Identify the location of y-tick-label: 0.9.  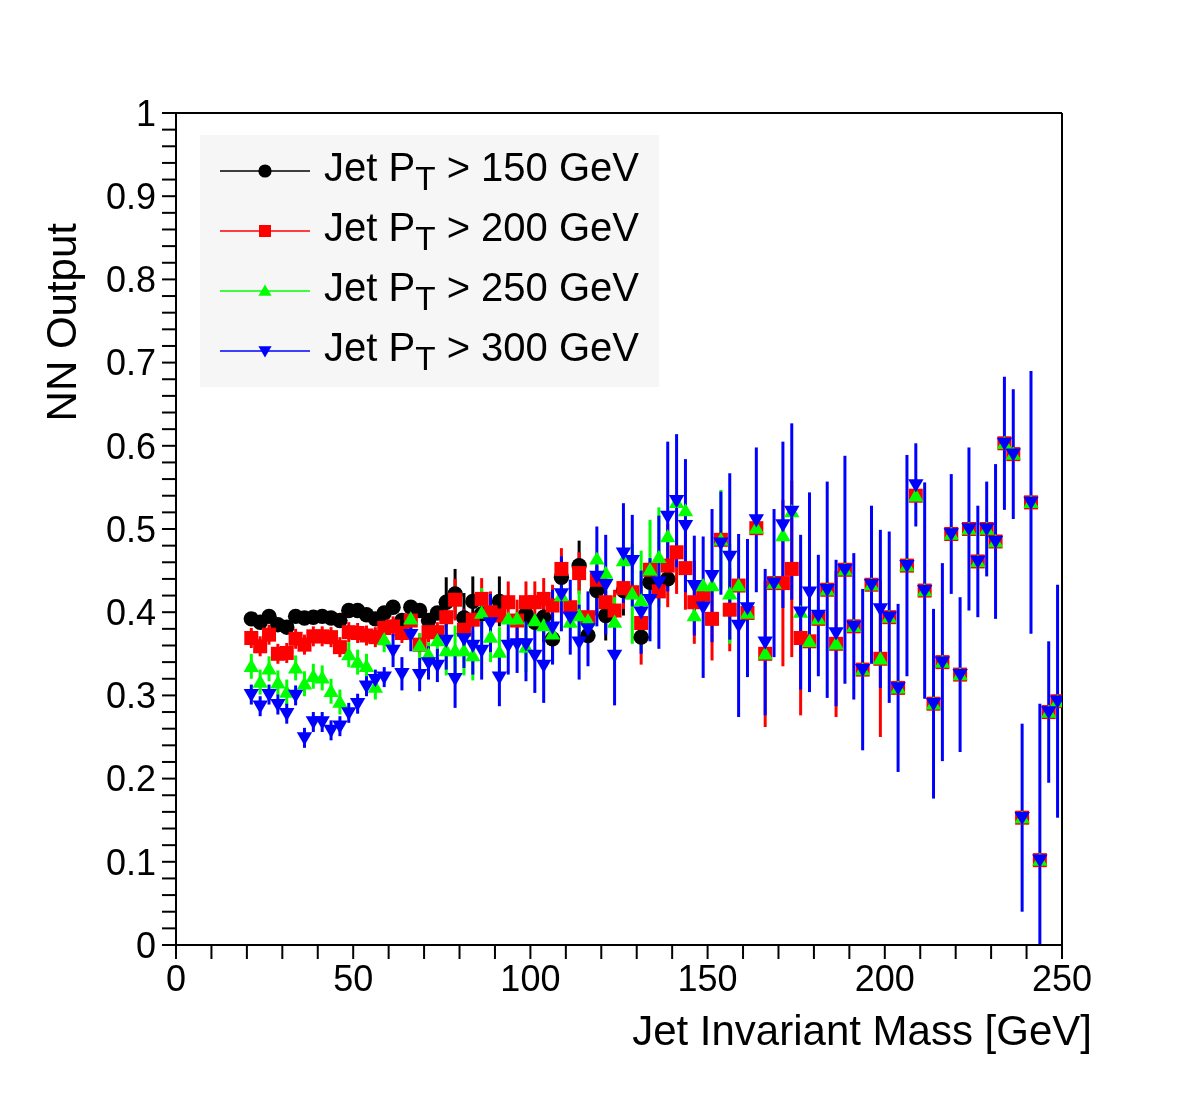
(130, 196).